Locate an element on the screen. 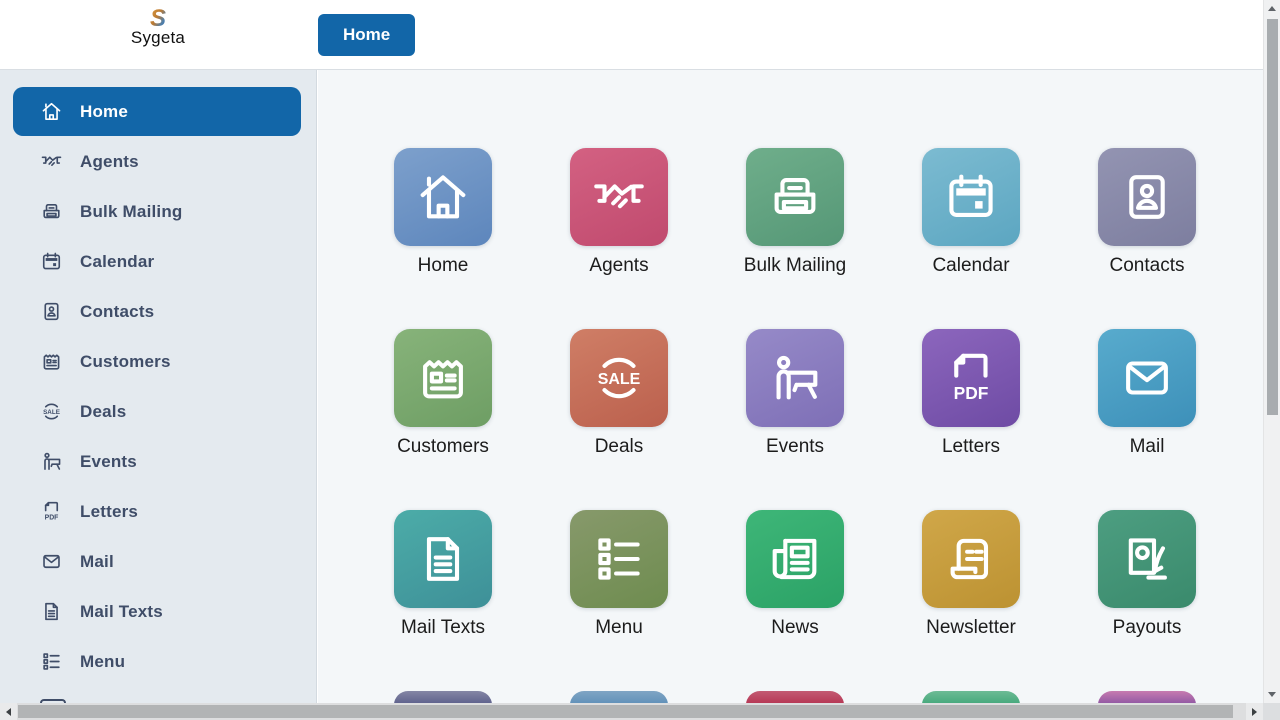 Image resolution: width=1280 pixels, height=720 pixels. vertical-scrollbar-thumb is located at coordinates (1272, 217).